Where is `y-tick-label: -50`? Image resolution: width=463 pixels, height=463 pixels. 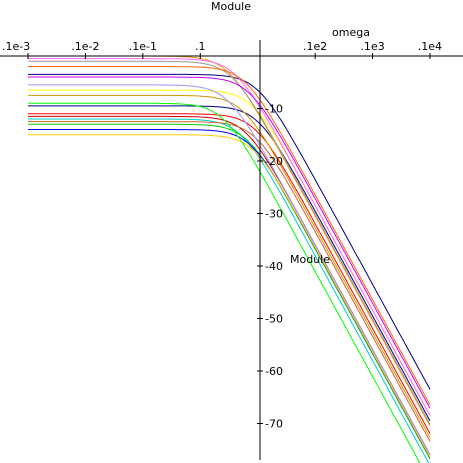
y-tick-label: -50 is located at coordinates (274, 319).